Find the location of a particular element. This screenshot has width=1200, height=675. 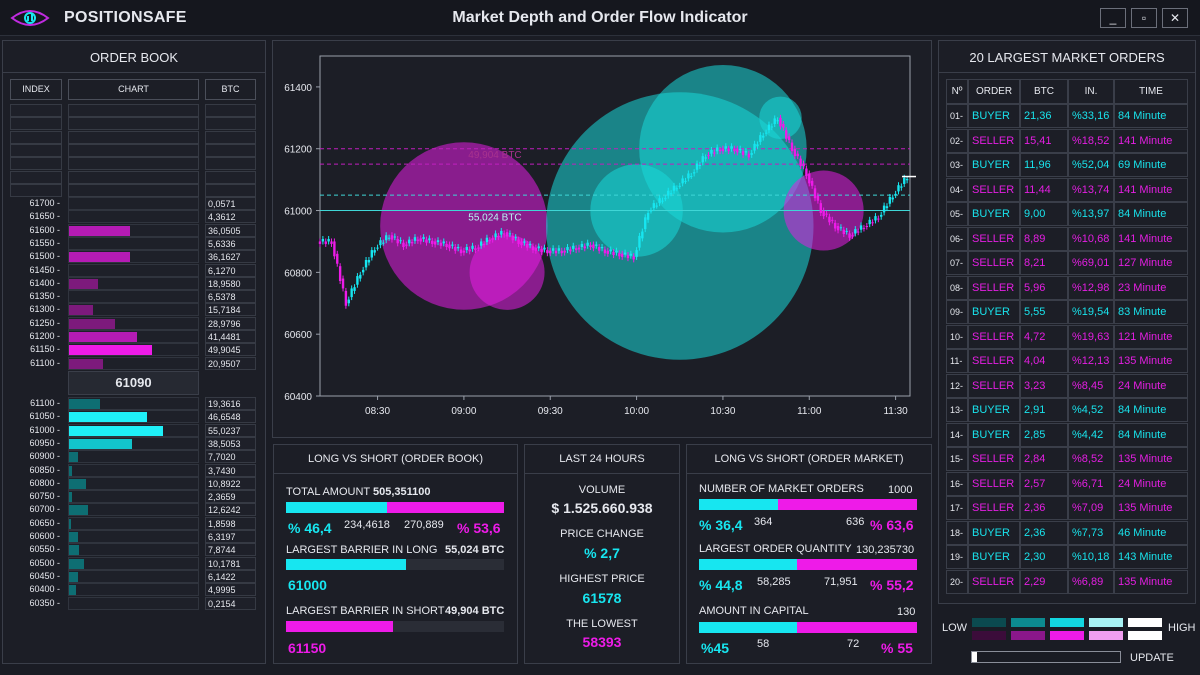

maximize-button: ▫ is located at coordinates (1144, 18).